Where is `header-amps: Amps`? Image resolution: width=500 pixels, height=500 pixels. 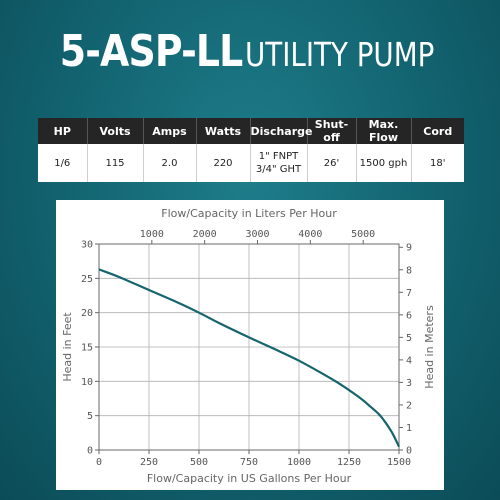 header-amps: Amps is located at coordinates (170, 131).